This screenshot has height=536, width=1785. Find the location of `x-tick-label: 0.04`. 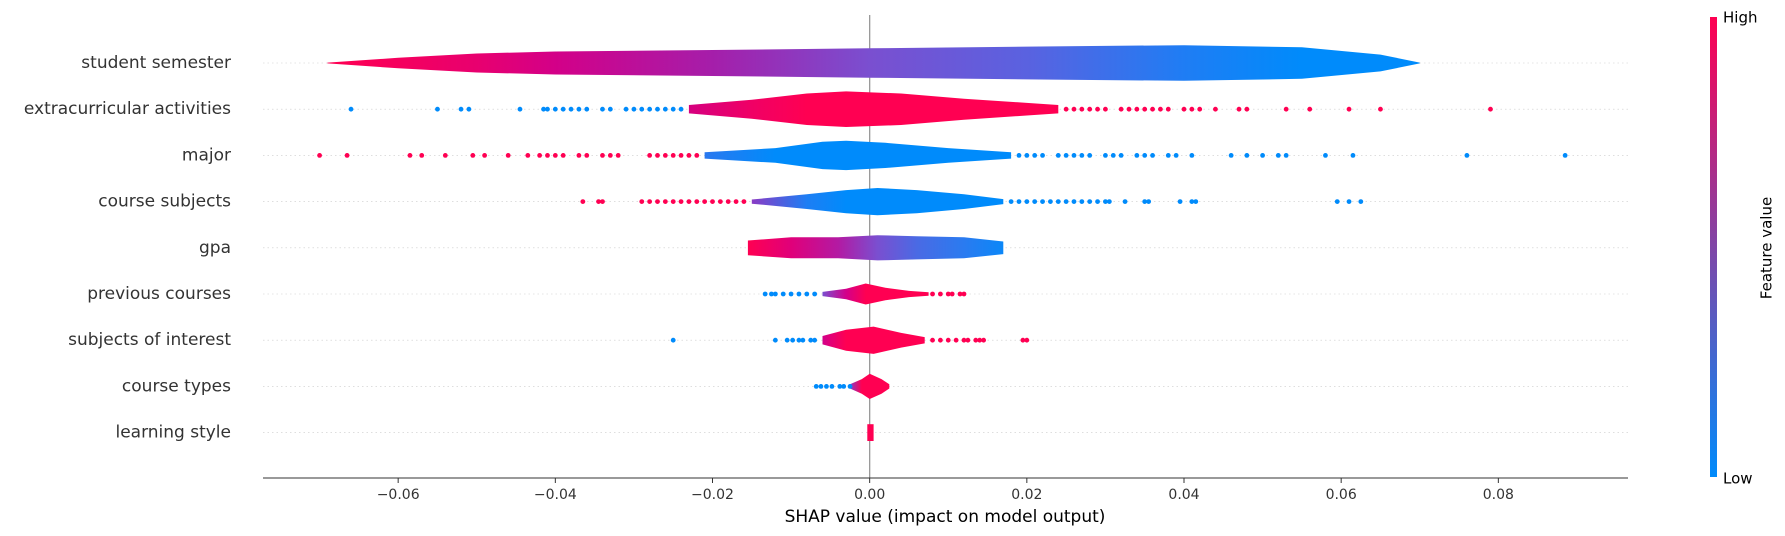

x-tick-label: 0.04 is located at coordinates (1183, 495).